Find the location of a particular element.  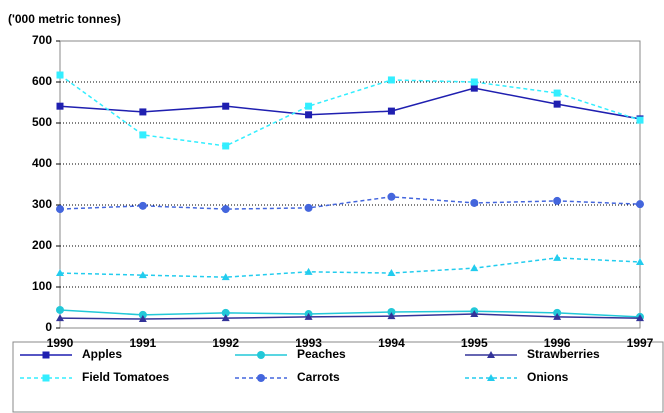

y-tick-label: 400 is located at coordinates (42, 163).